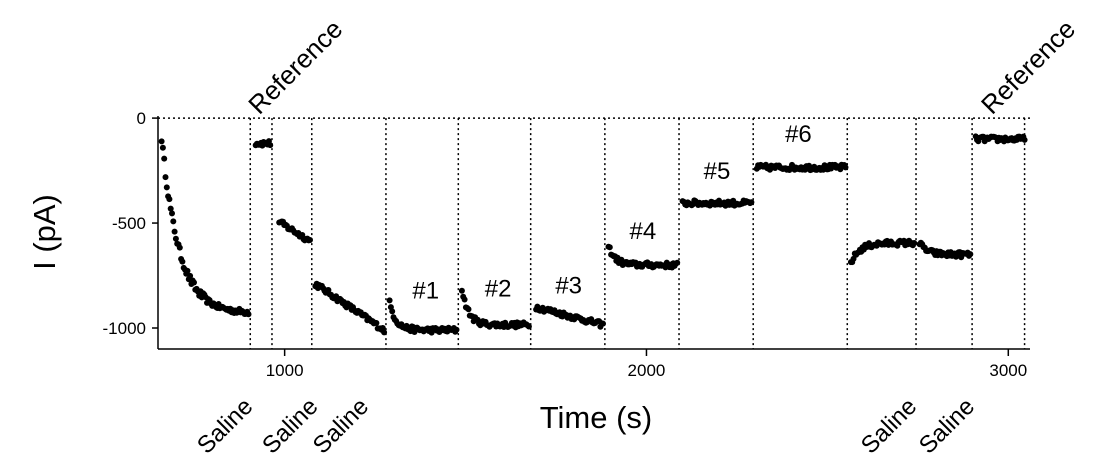 This screenshot has width=1102, height=469. What do you see at coordinates (295, 67) in the screenshot?
I see `annotation-reference-start: Reference` at bounding box center [295, 67].